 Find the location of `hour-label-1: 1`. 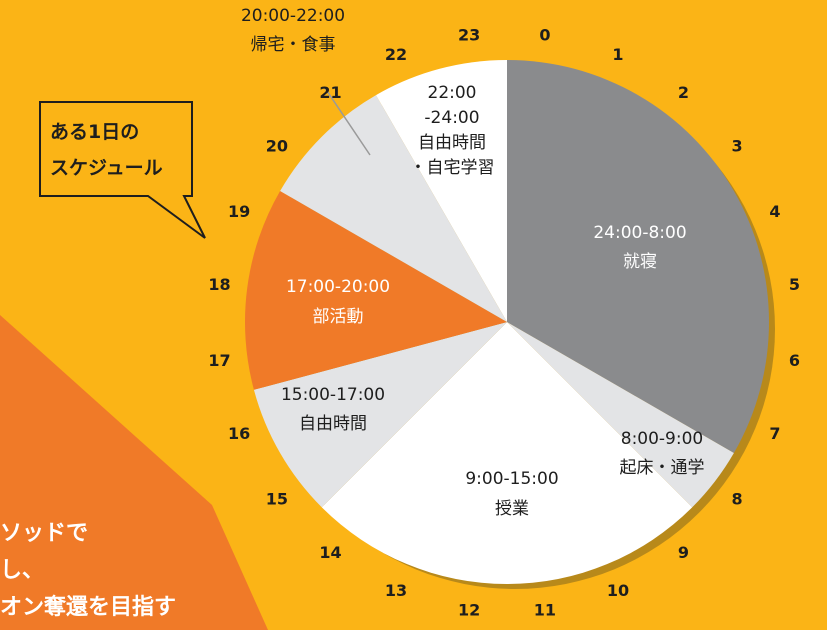

hour-label-1: 1 is located at coordinates (617, 54).